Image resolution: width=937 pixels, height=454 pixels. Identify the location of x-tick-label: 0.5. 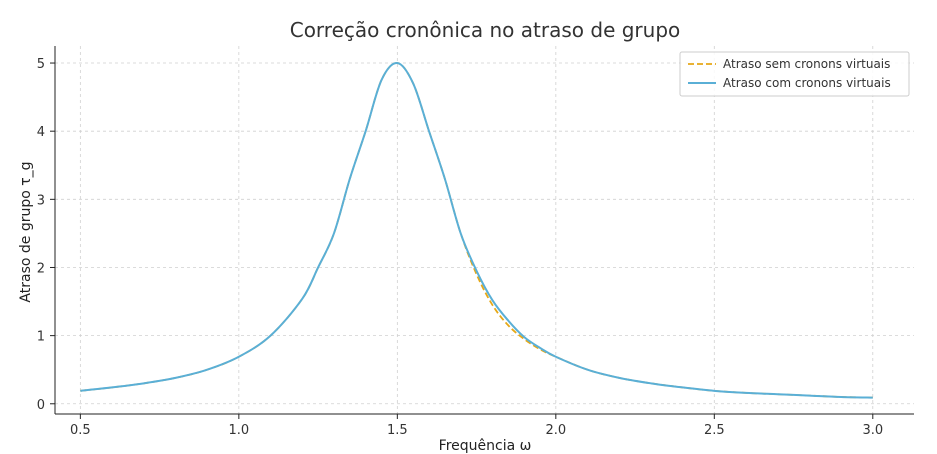
(80, 430).